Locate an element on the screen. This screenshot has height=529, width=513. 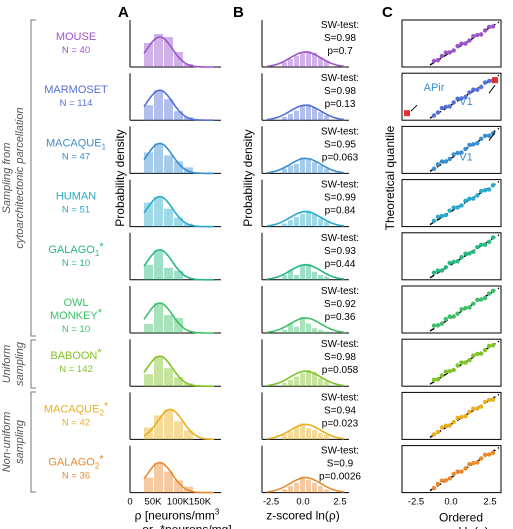
group-label-line2: cytoarchitectonic parcellation is located at coordinates (20, 177).